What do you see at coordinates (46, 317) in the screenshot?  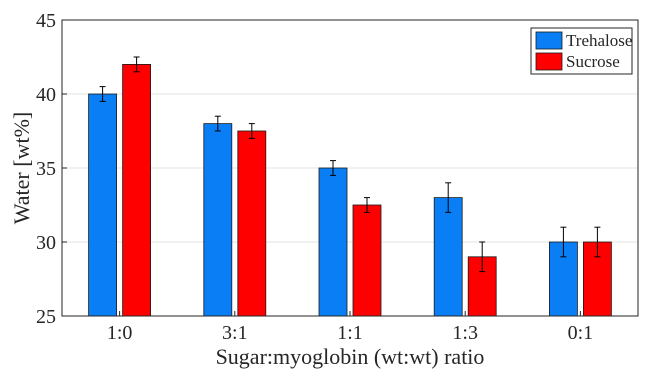 I see `y-tick-label: 25` at bounding box center [46, 317].